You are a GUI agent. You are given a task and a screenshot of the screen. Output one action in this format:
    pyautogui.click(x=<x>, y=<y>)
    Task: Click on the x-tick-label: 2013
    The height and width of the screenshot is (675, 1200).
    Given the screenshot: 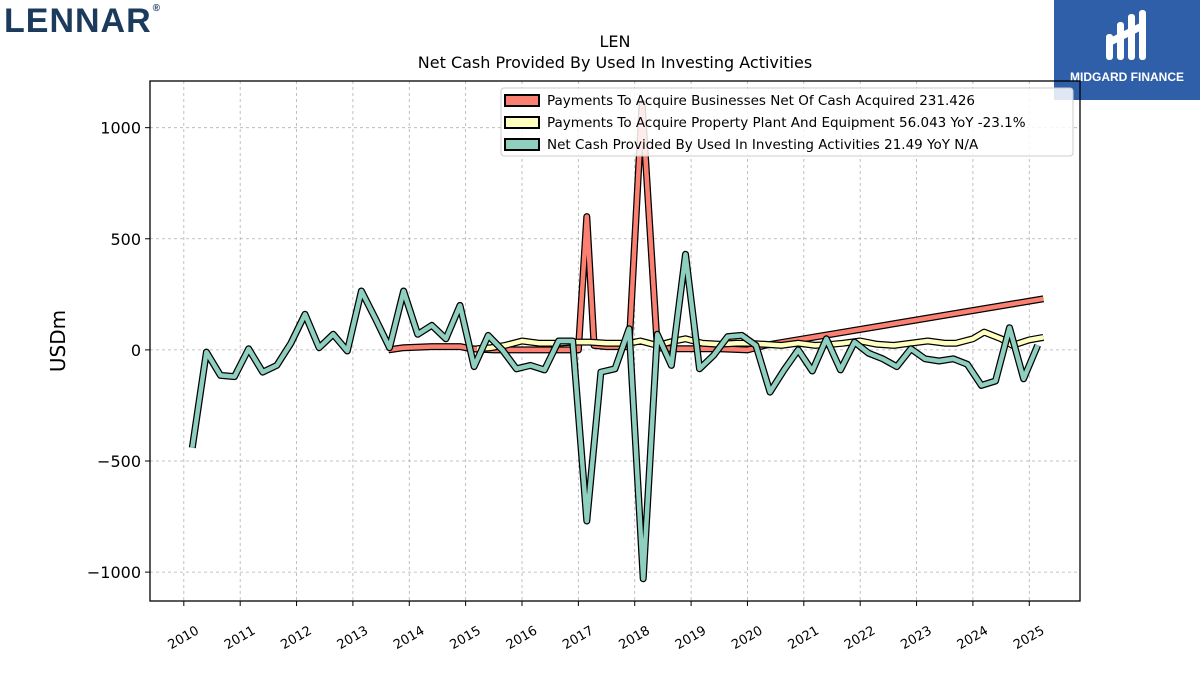 What is the action you would take?
    pyautogui.click(x=353, y=638)
    